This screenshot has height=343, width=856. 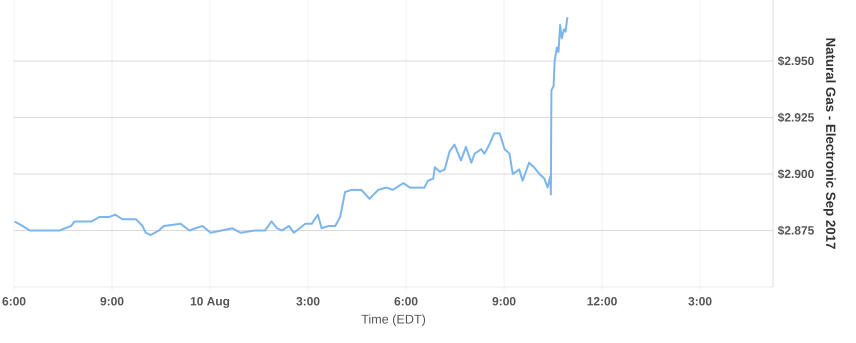 I want to click on y-tick-label: $2.900, so click(x=796, y=174).